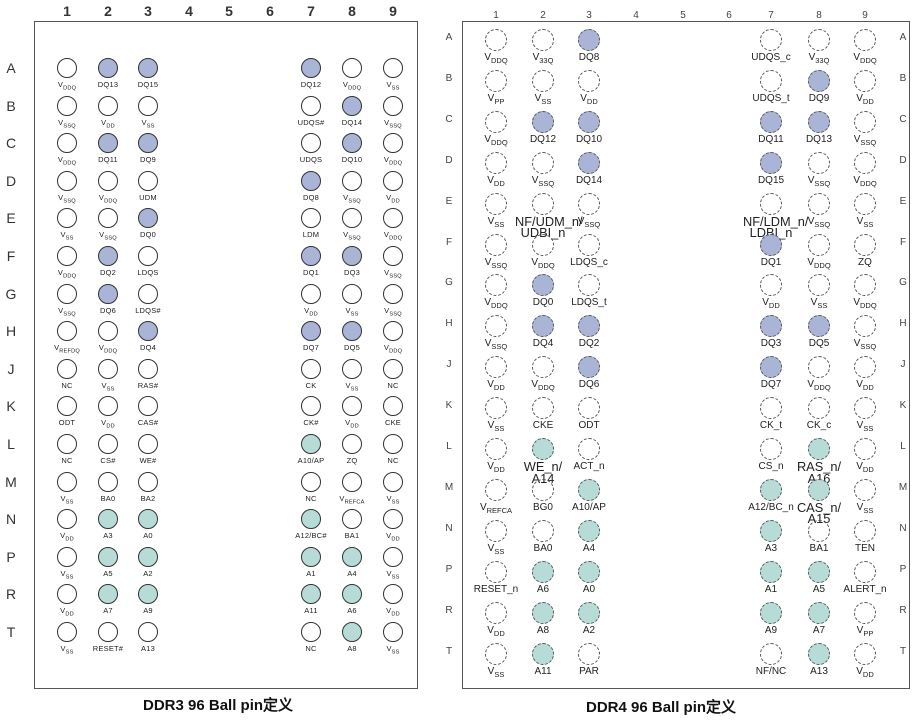 The width and height of the screenshot is (924, 725). What do you see at coordinates (496, 612) in the screenshot?
I see `ddr4-ball-r1` at bounding box center [496, 612].